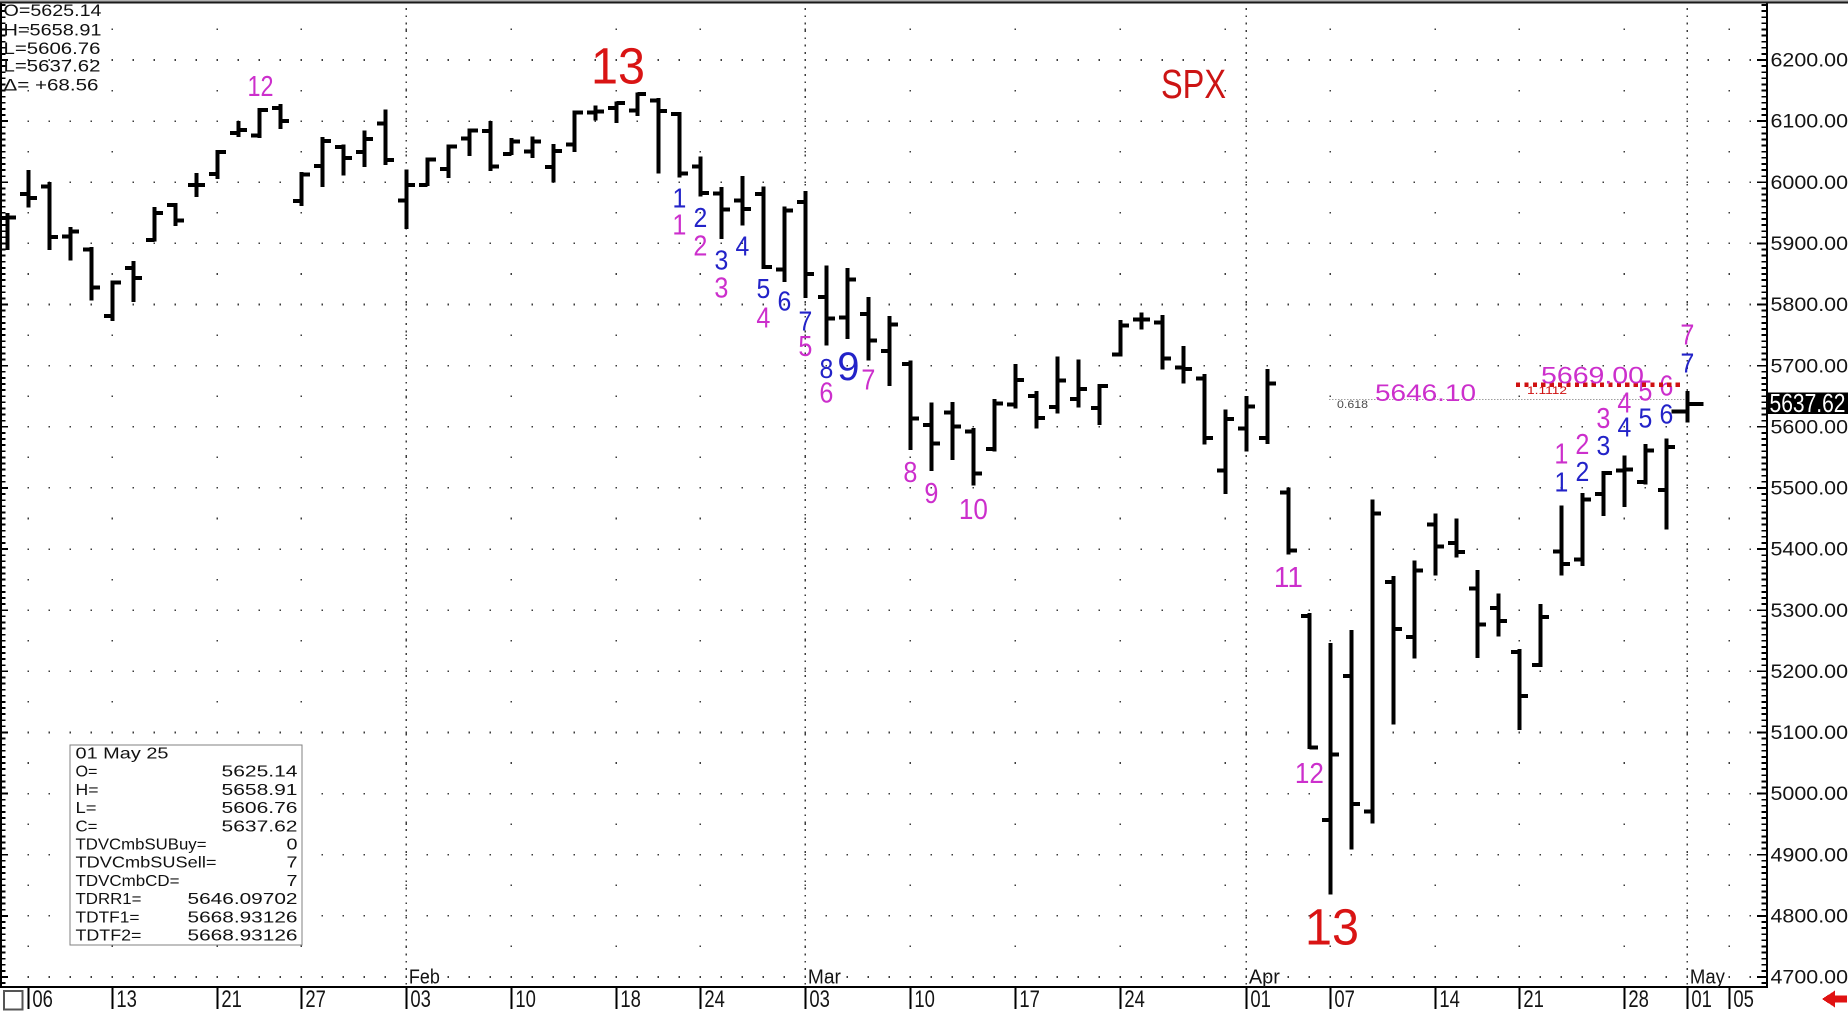 The width and height of the screenshot is (1848, 1016). I want to click on svg-text: L=, so click(86, 808).